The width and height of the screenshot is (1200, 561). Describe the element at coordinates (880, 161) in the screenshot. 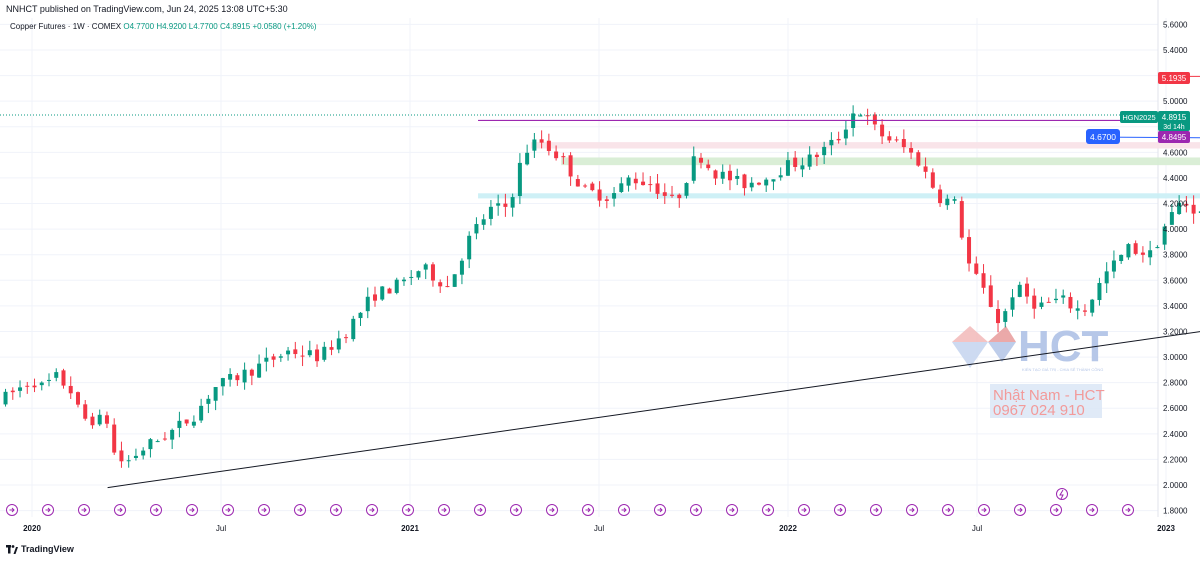

I see `zone-green` at that location.